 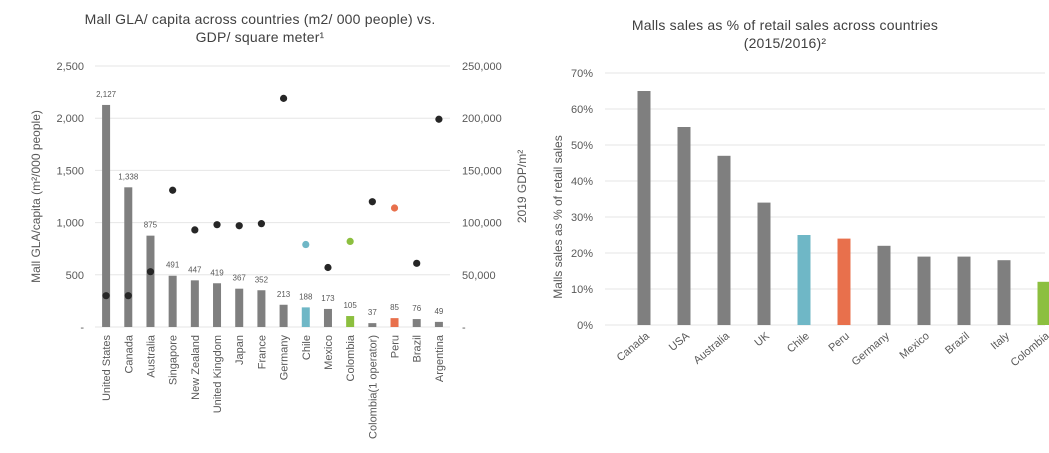 What do you see at coordinates (240, 278) in the screenshot?
I see `left-bar-value-label: 367` at bounding box center [240, 278].